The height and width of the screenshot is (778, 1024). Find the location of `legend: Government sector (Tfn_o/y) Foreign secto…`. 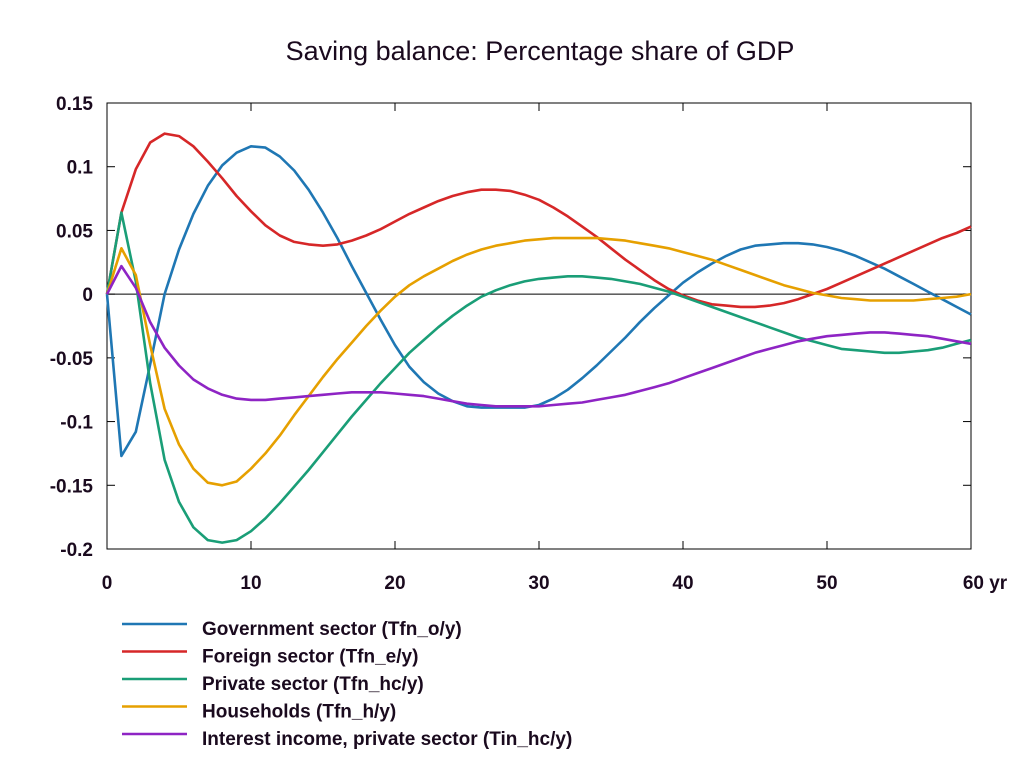

legend: Government sector (Tfn_o/y) Foreign secto… is located at coordinates (347, 684).